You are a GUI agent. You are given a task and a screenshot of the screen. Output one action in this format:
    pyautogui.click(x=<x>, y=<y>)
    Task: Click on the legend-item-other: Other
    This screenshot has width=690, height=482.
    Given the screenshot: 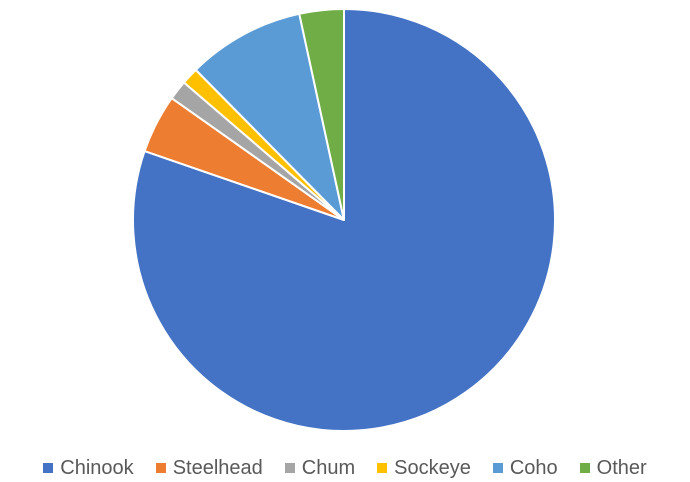 What is the action you would take?
    pyautogui.click(x=613, y=468)
    